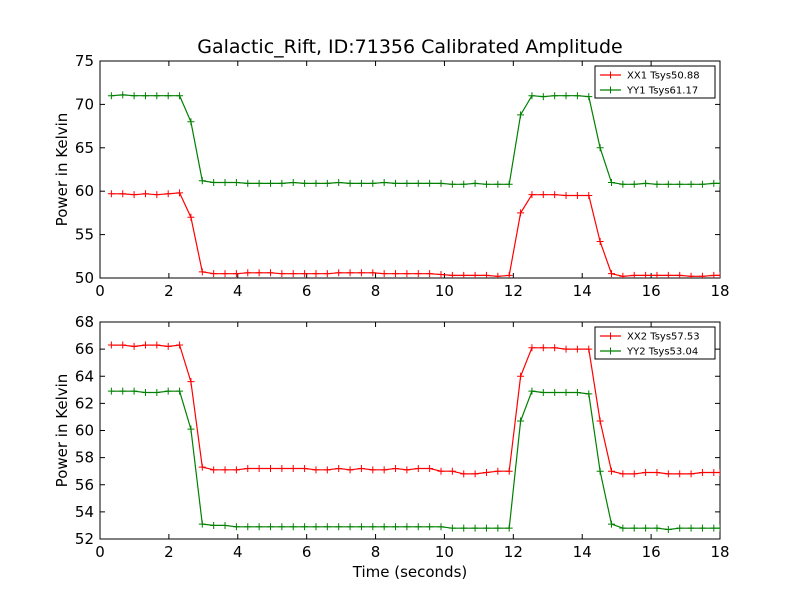 The width and height of the screenshot is (800, 600). Describe the element at coordinates (651, 291) in the screenshot. I see `x-tick-label: 16` at that location.